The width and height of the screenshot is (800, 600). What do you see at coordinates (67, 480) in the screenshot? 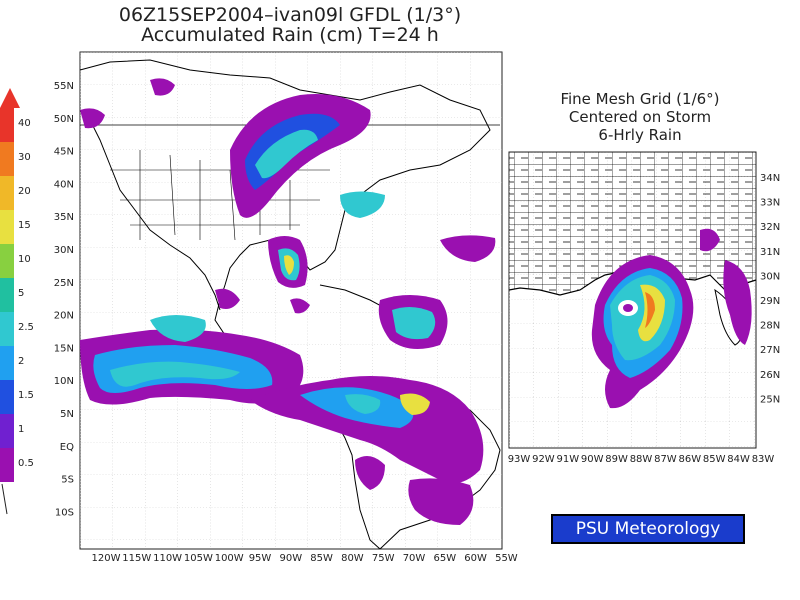
I see `main-map-lat-label: 5S` at bounding box center [67, 480].